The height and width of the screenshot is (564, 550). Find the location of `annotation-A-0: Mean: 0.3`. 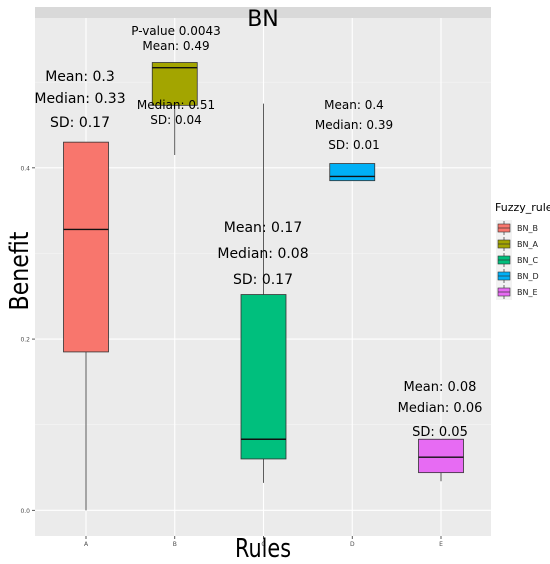

annotation-A-0: Mean: 0.3 is located at coordinates (80, 77).